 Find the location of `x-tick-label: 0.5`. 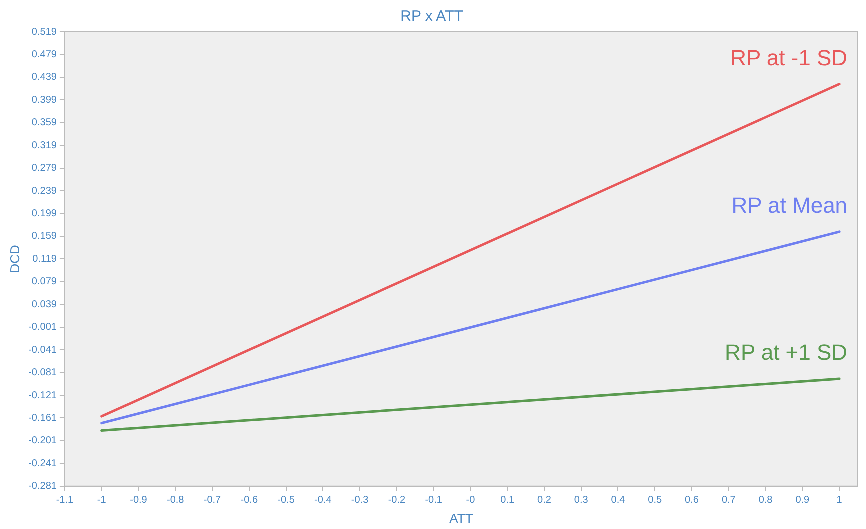

x-tick-label: 0.5 is located at coordinates (655, 500).